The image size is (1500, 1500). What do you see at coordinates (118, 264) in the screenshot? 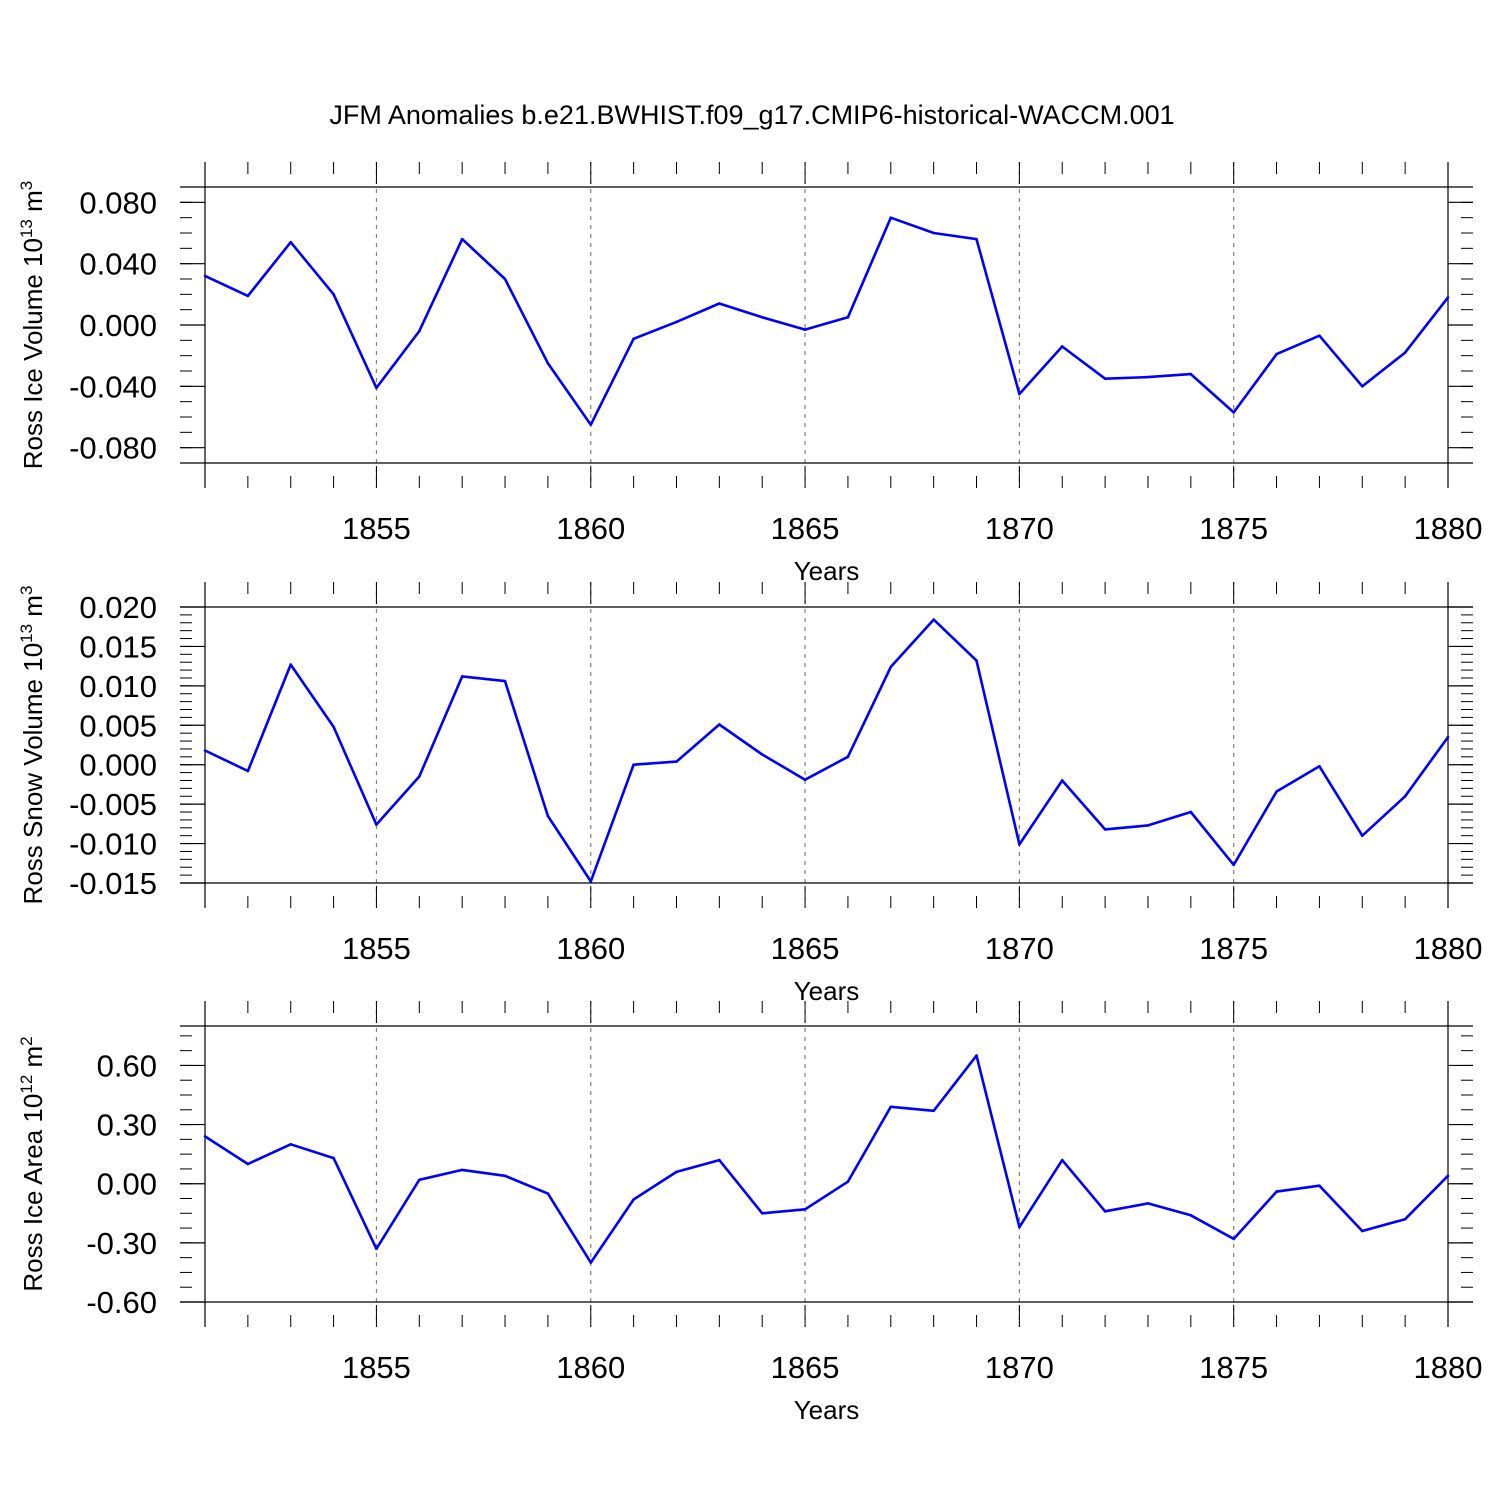
I see `y-tick-label: 0.040` at bounding box center [118, 264].